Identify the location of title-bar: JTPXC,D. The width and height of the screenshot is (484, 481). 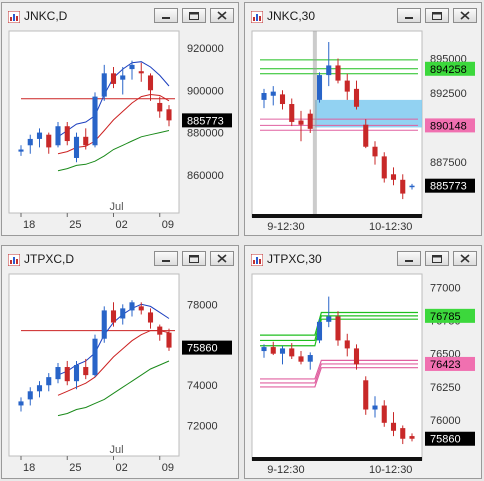
(120, 259).